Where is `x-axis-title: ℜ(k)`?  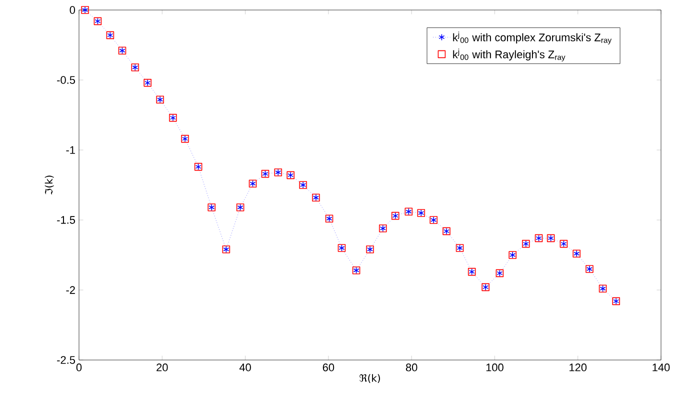 x-axis-title: ℜ(k) is located at coordinates (370, 379).